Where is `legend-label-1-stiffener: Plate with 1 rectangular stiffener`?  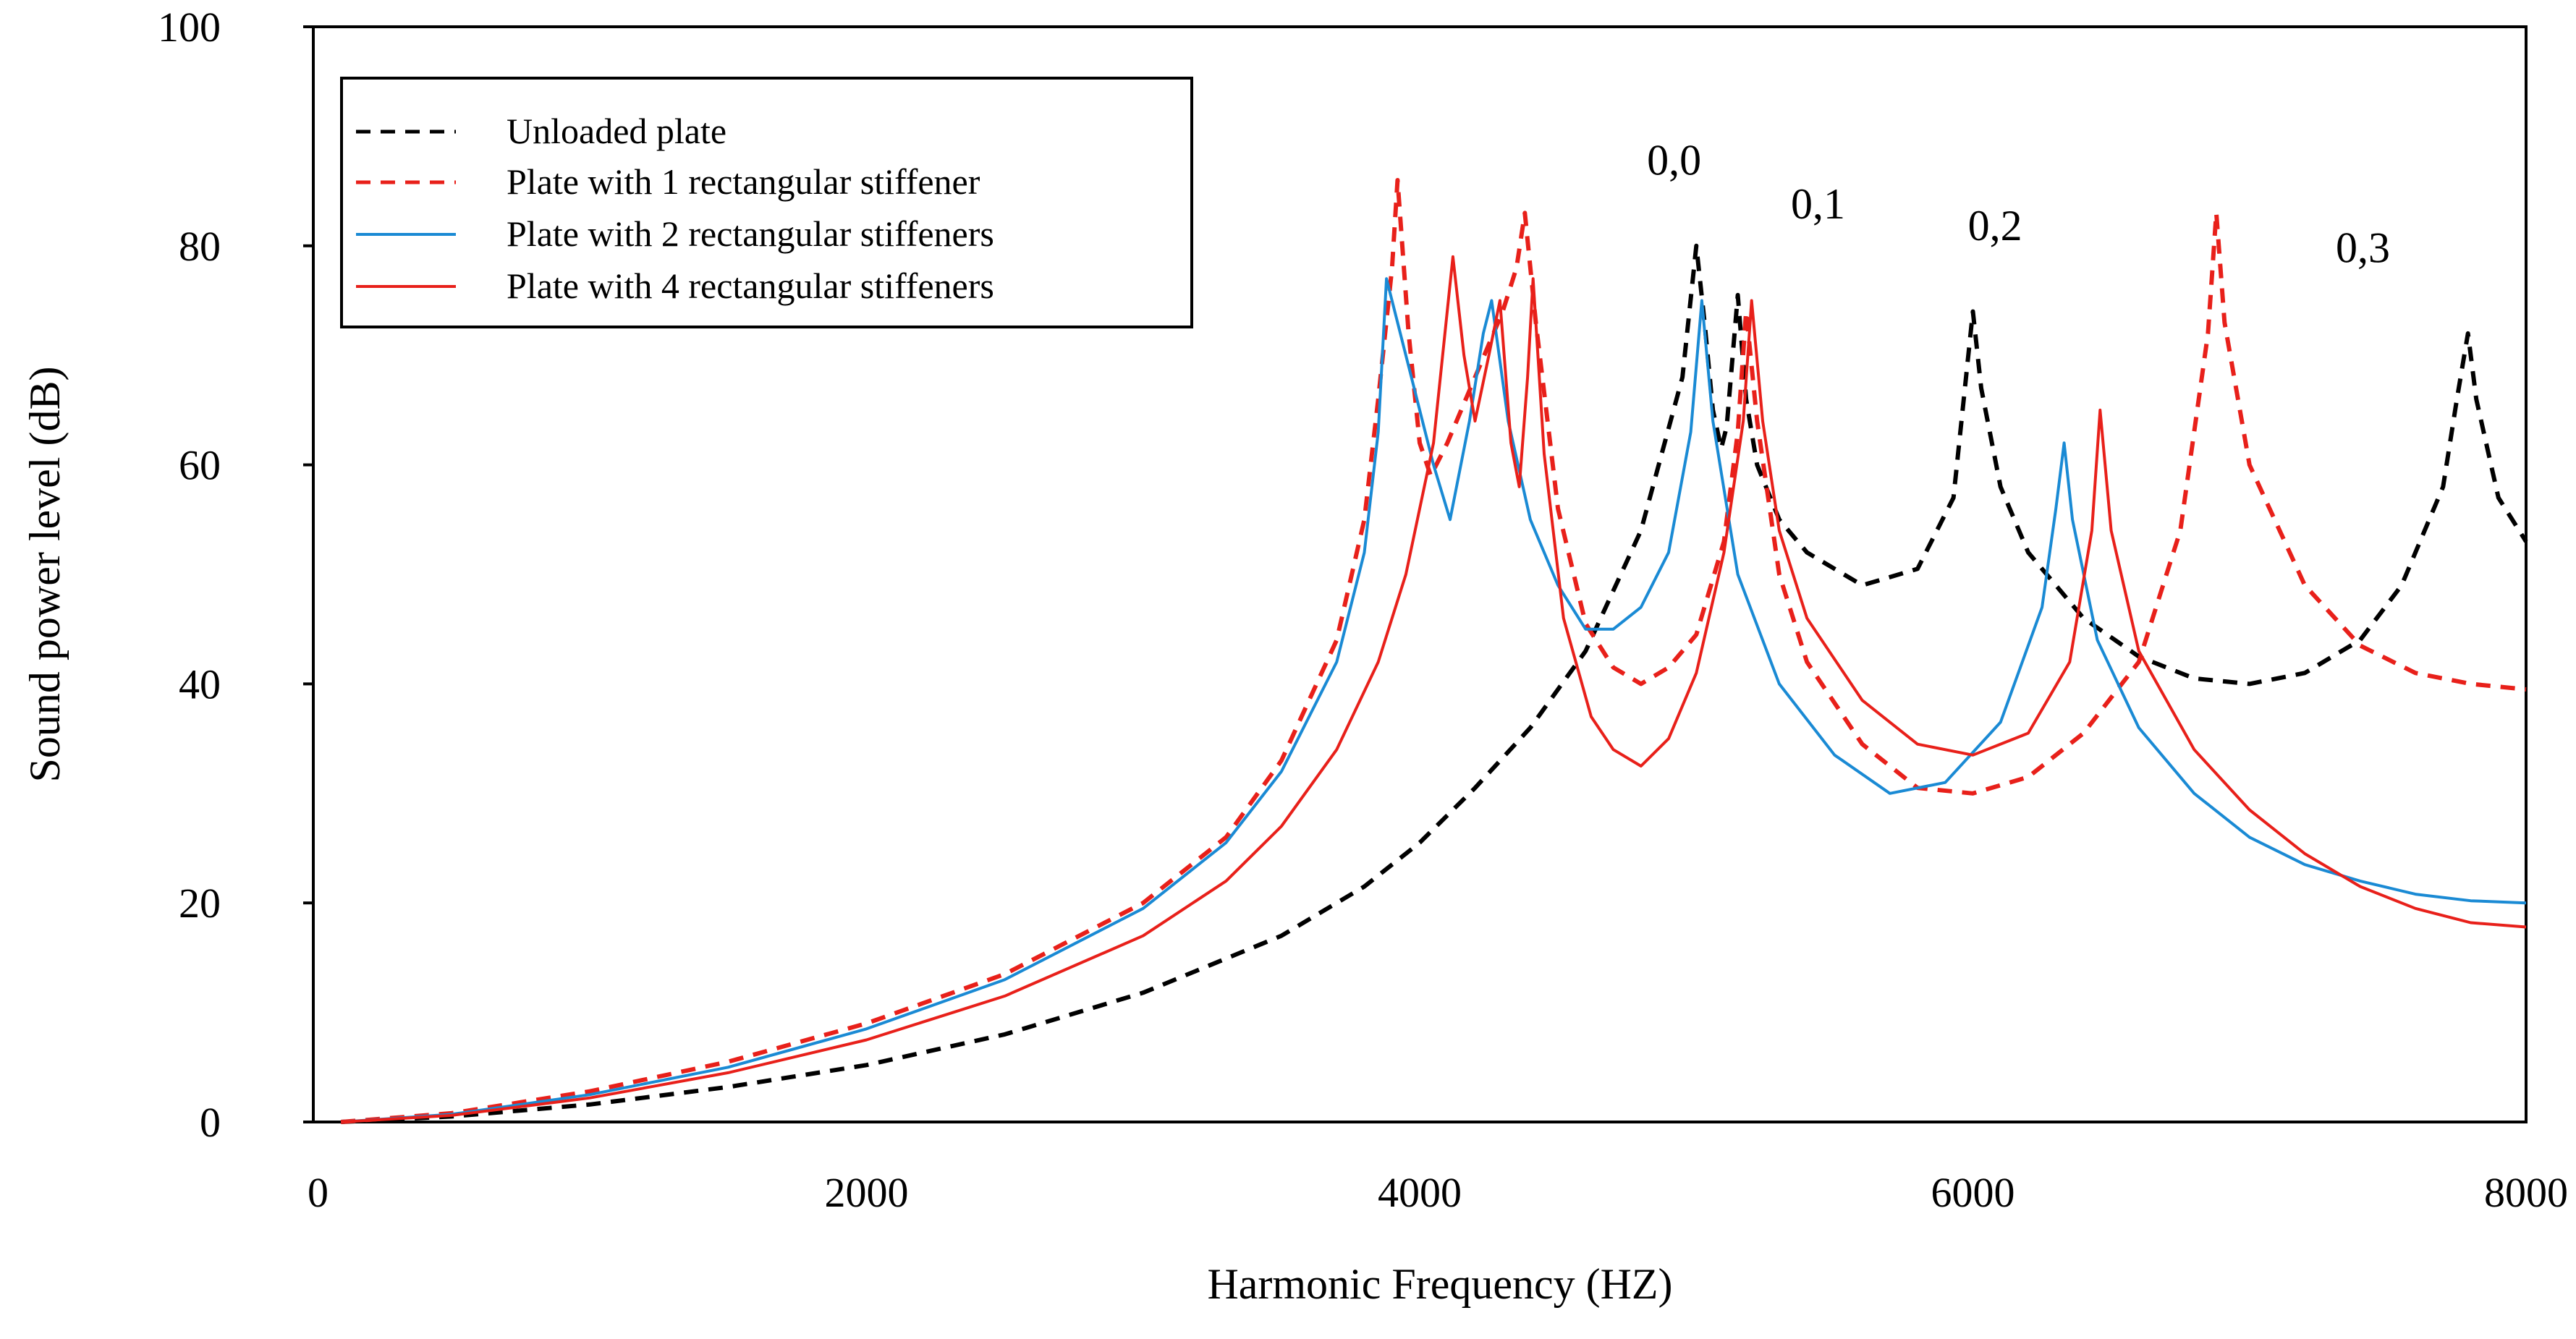 legend-label-1-stiffener: Plate with 1 rectangular stiffener is located at coordinates (743, 181).